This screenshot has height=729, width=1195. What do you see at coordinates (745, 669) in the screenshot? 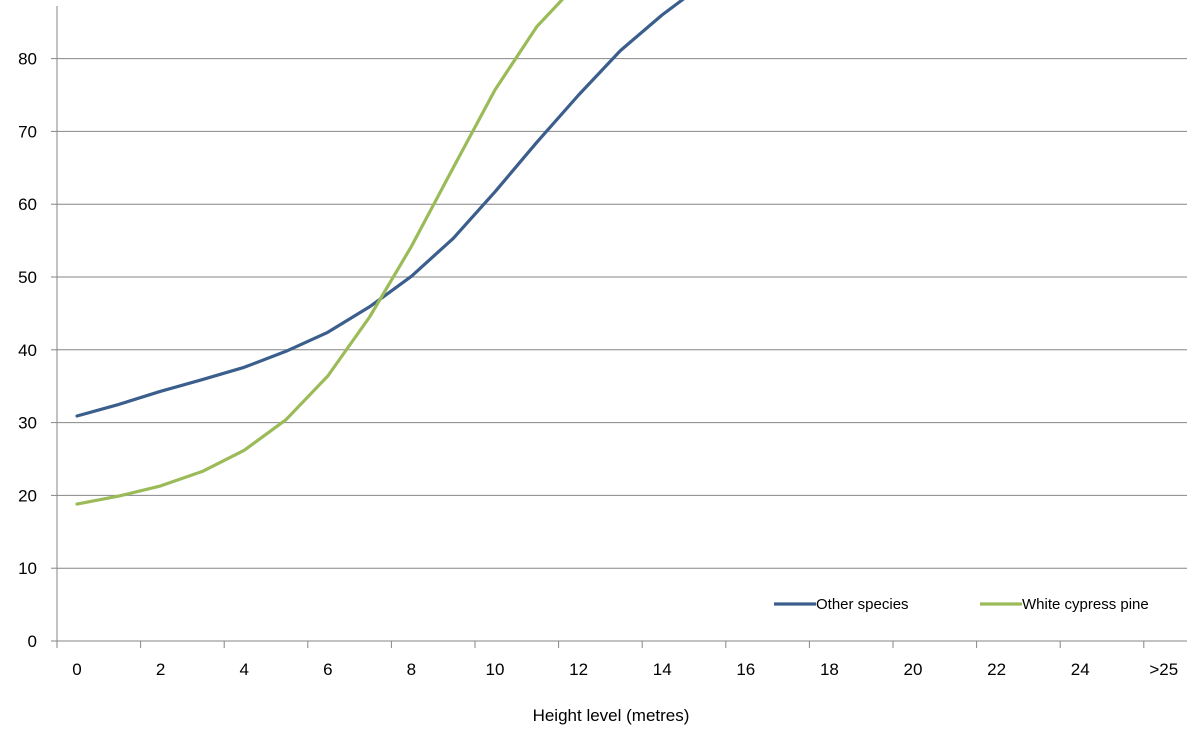
I see `x-tick-label: 16` at bounding box center [745, 669].